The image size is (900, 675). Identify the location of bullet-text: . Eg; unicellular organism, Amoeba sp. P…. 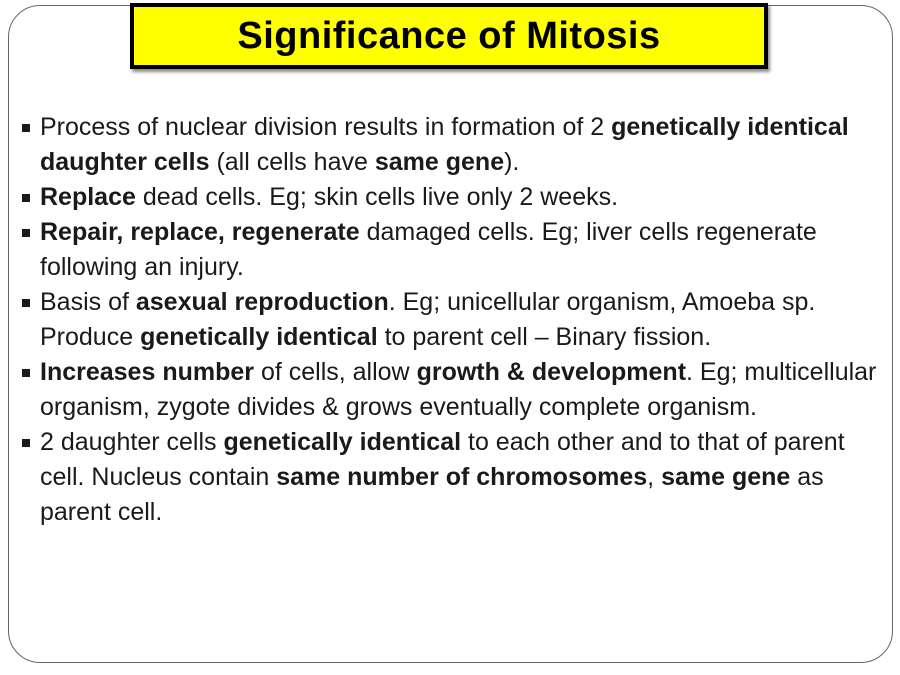
(428, 319).